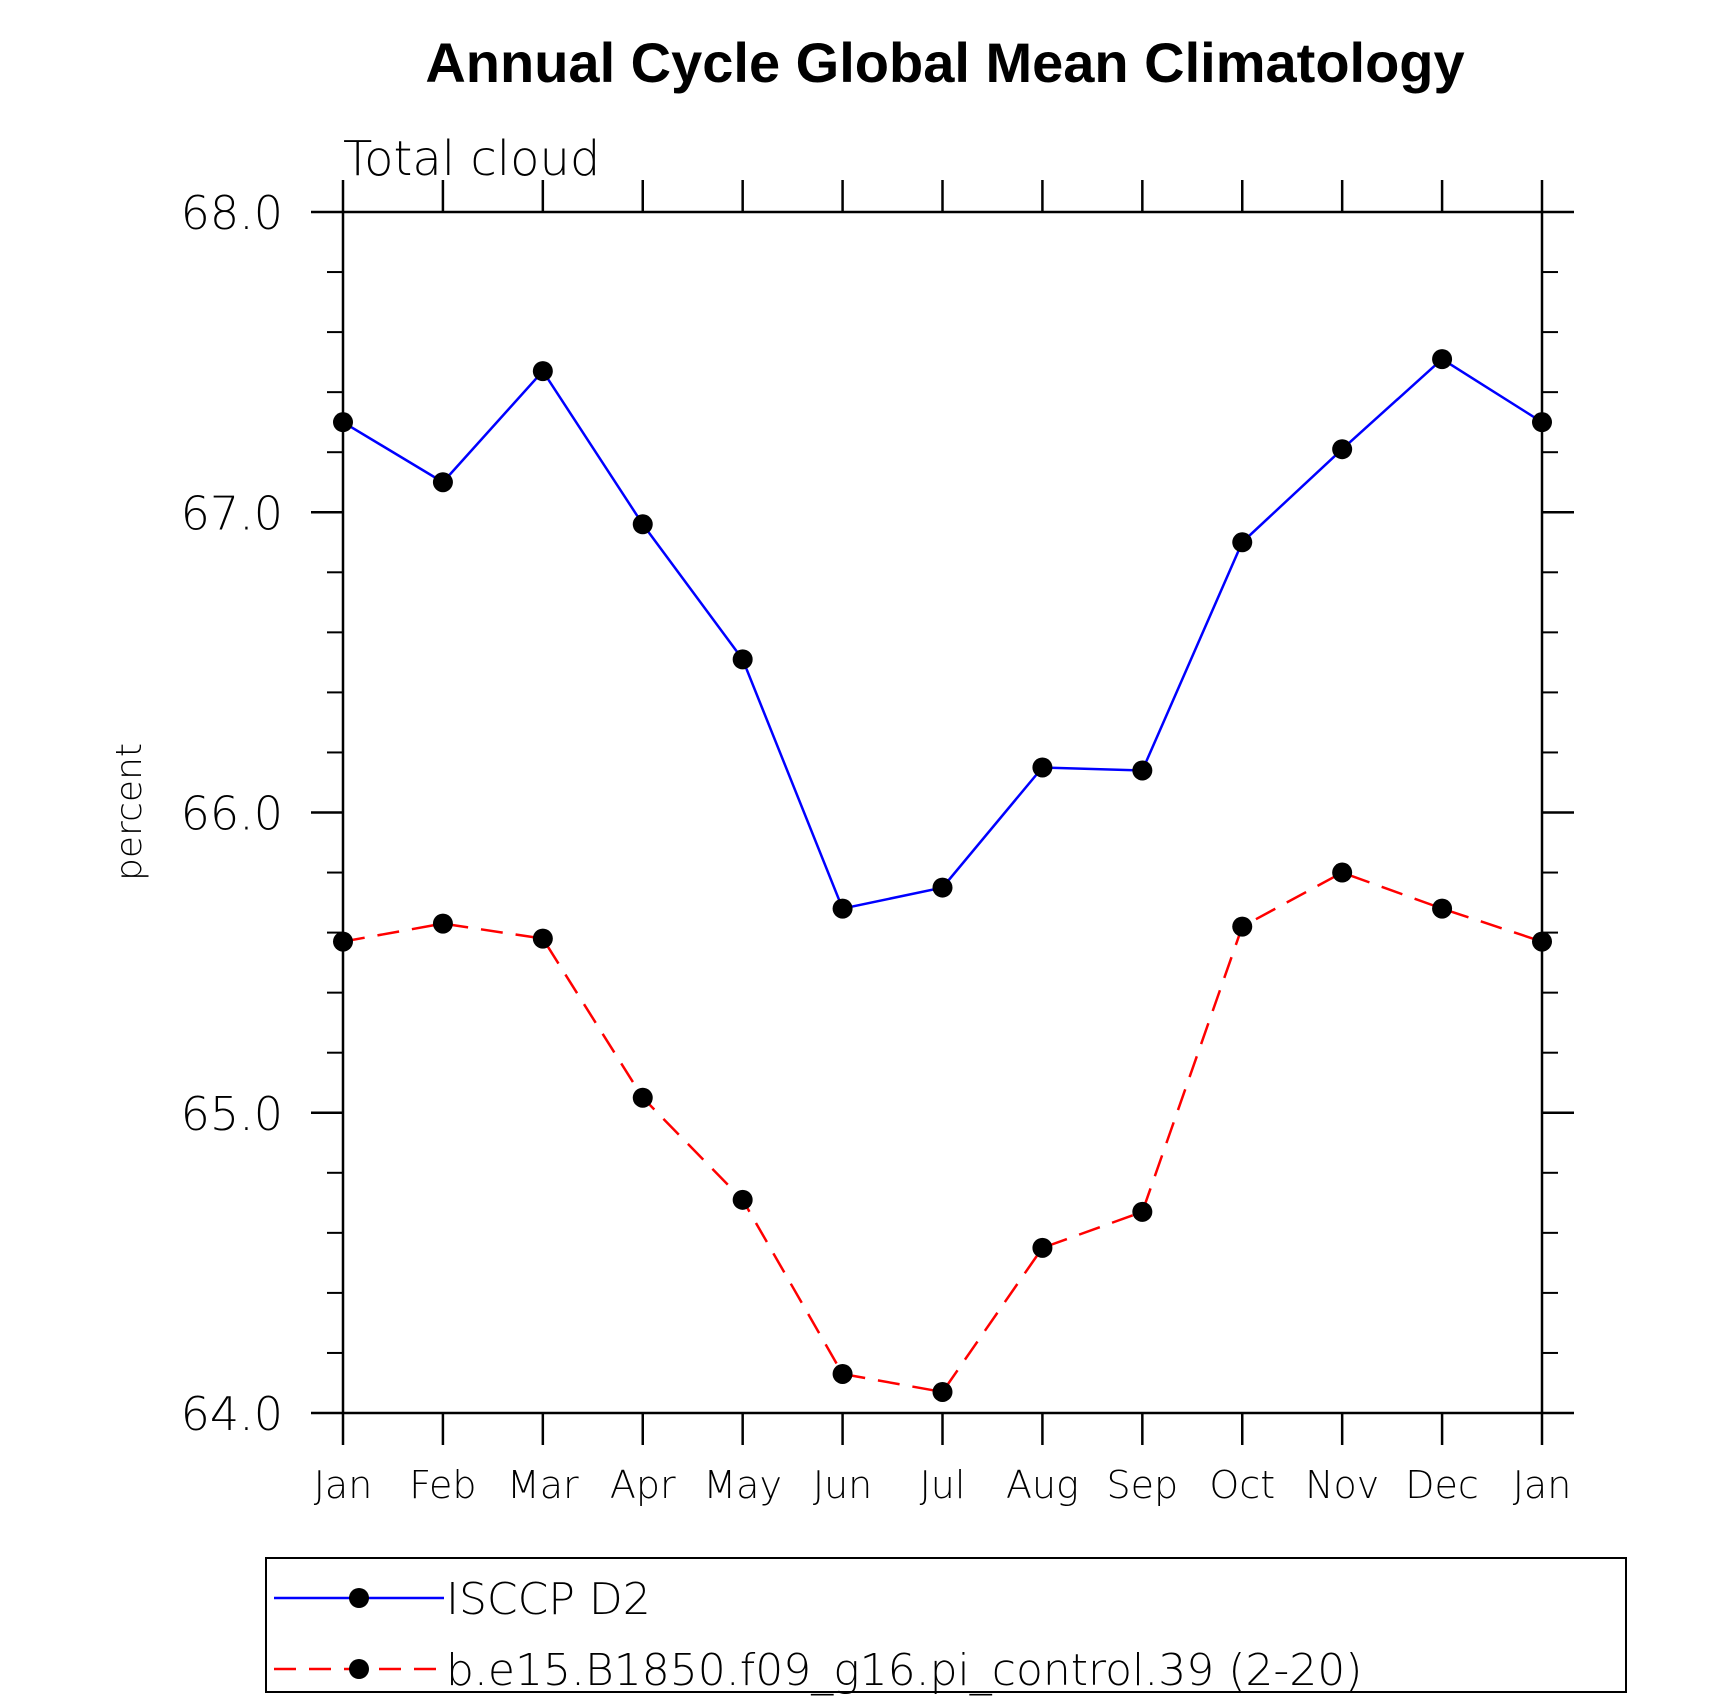 This screenshot has height=1702, width=1710. Describe the element at coordinates (742, 1485) in the screenshot. I see `x-tick-label: May` at that location.